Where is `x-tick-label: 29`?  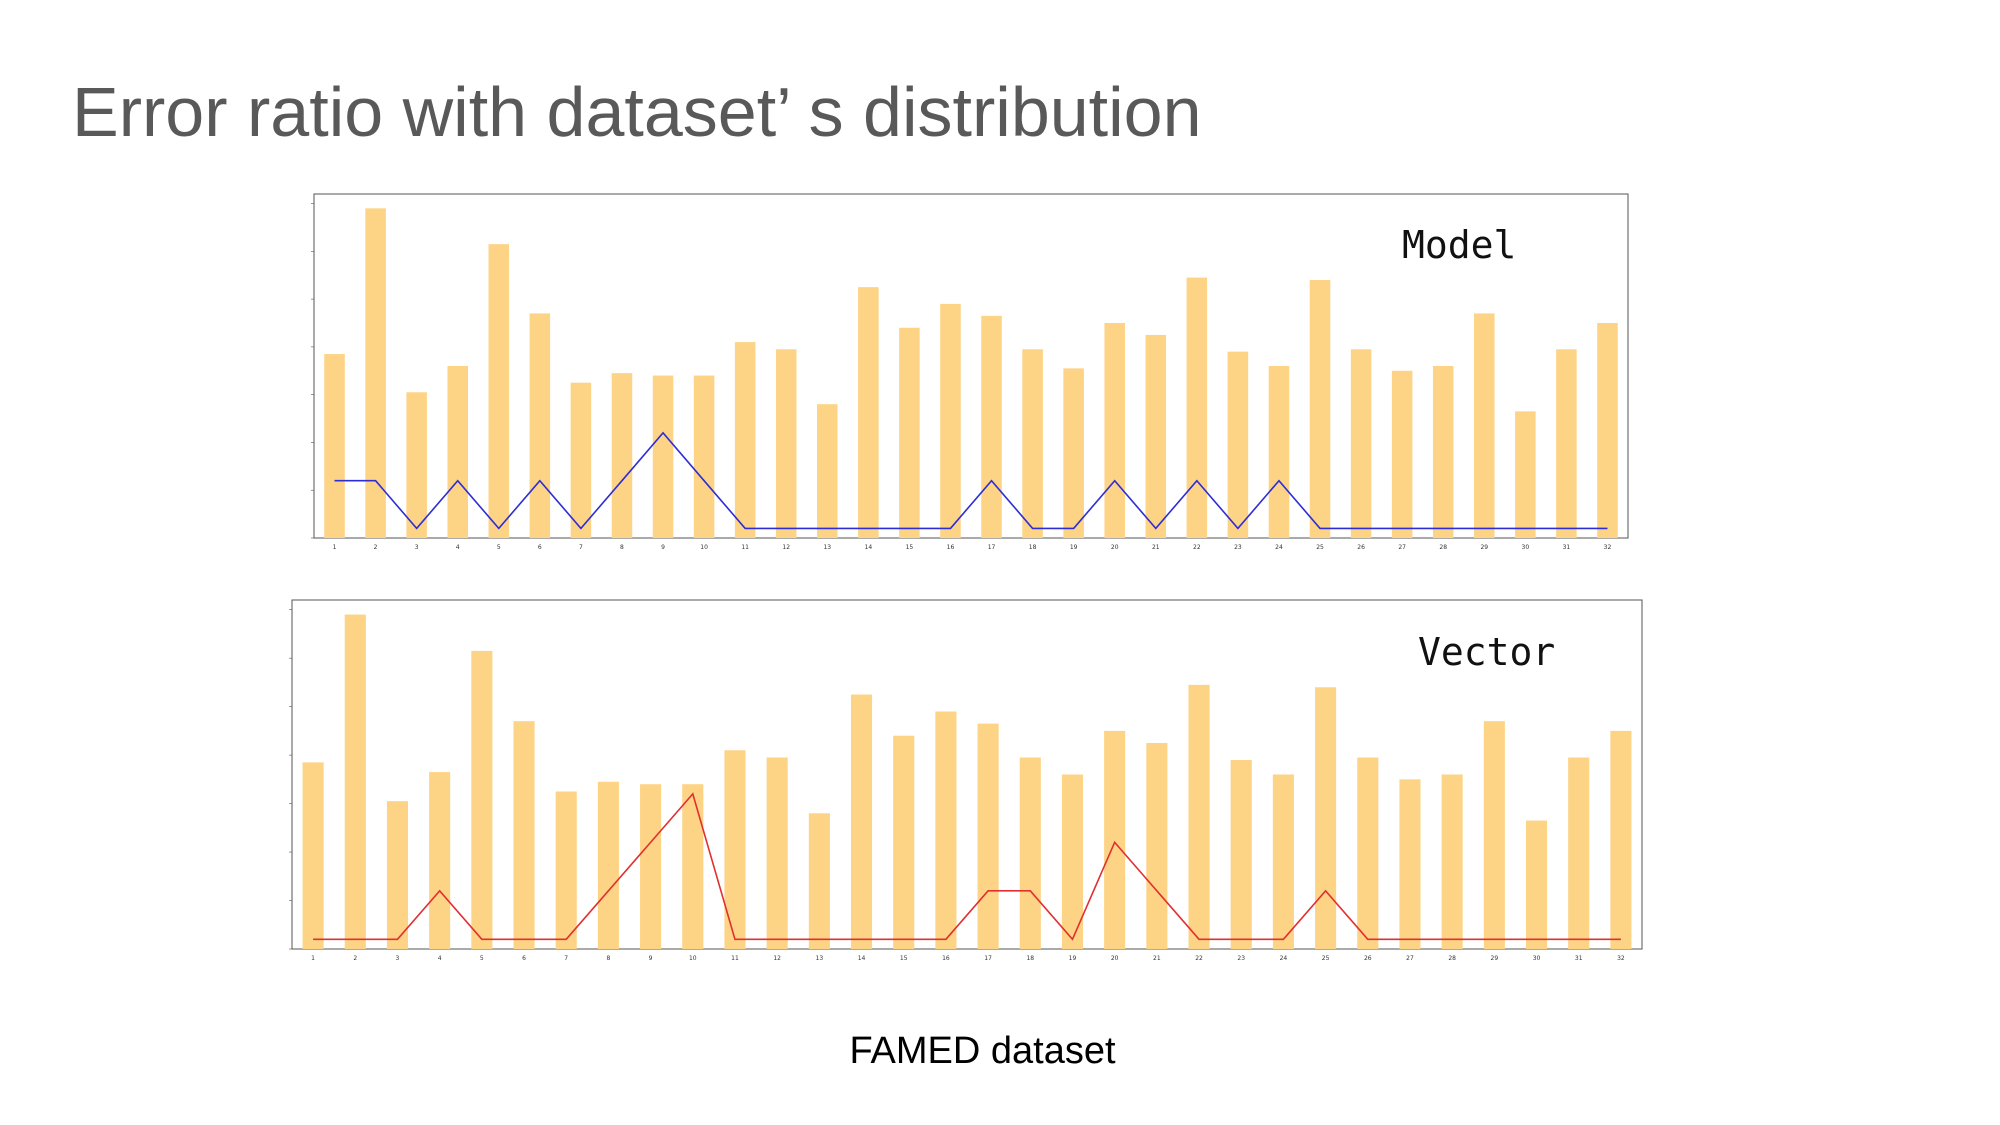 x-tick-label: 29 is located at coordinates (1495, 958).